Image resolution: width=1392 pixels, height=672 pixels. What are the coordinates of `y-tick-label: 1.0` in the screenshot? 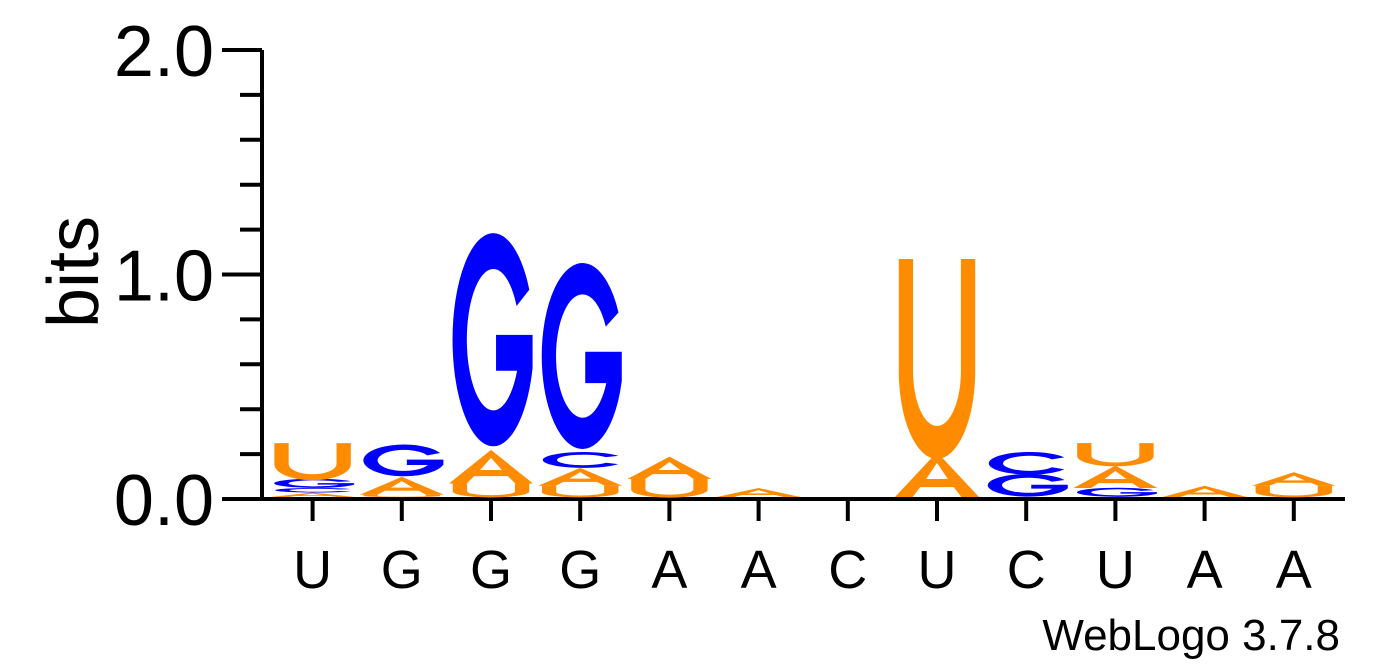 It's located at (164, 277).